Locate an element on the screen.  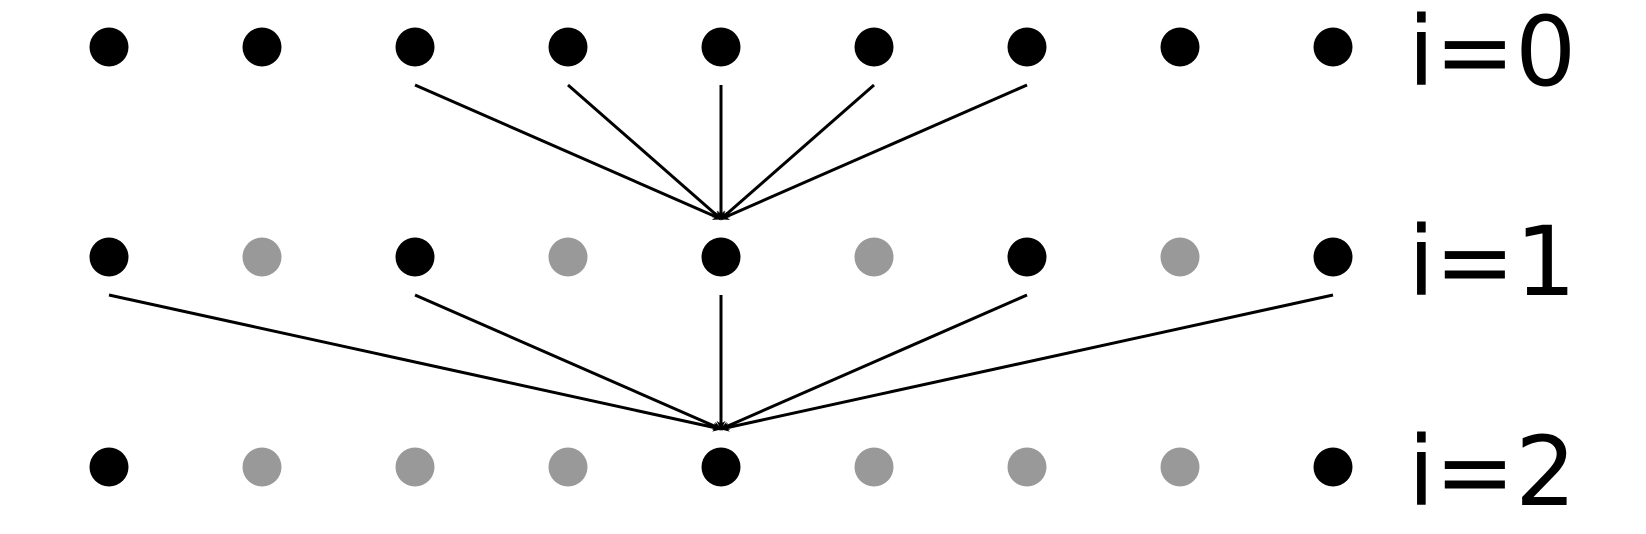
node-row2-col7-inactive is located at coordinates (1180, 467).